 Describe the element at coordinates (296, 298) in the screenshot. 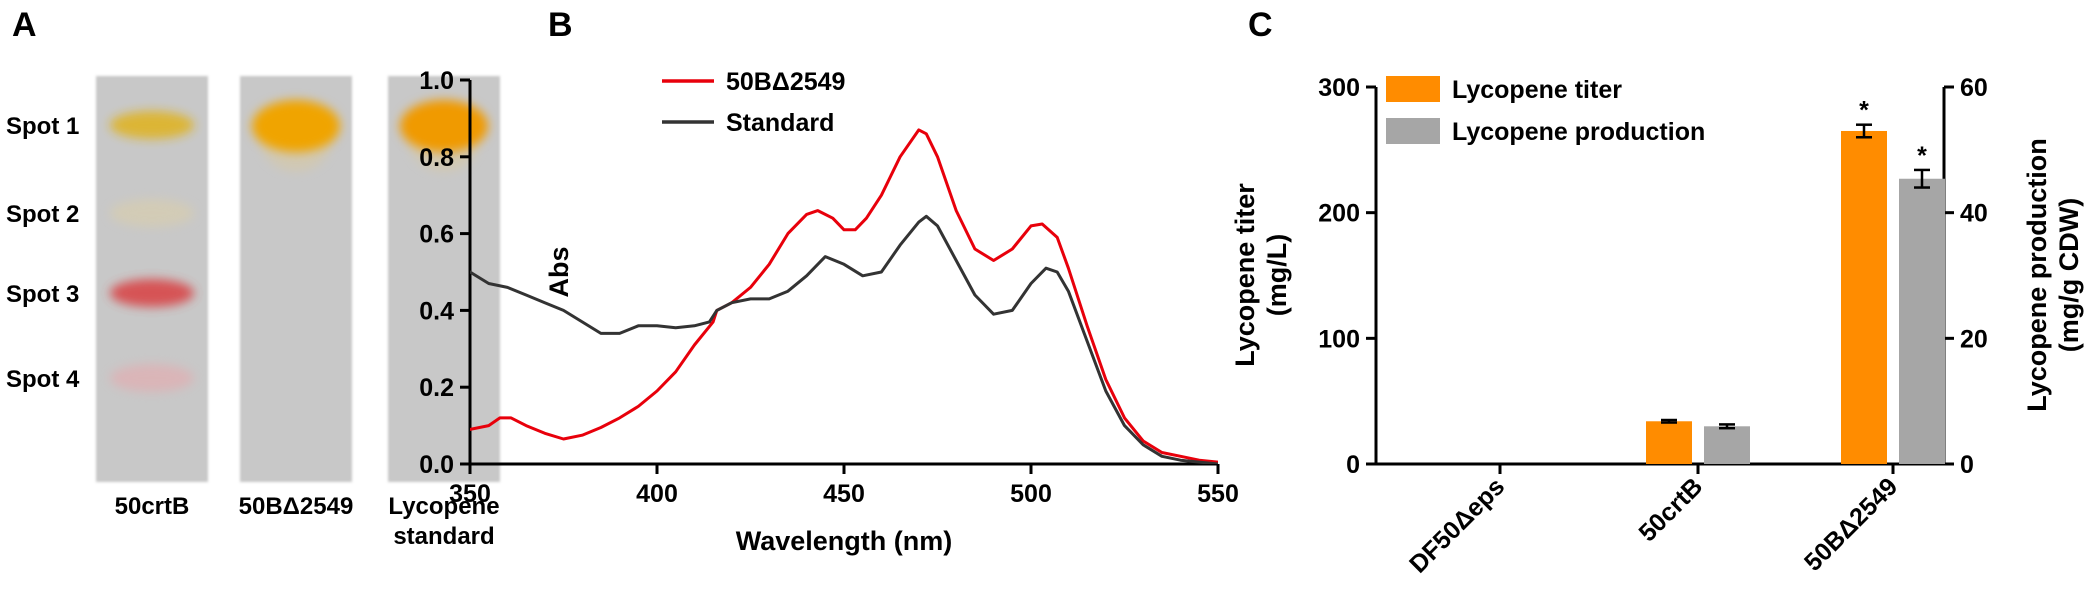

I see `tlc-lane: 50BΔ2549` at that location.